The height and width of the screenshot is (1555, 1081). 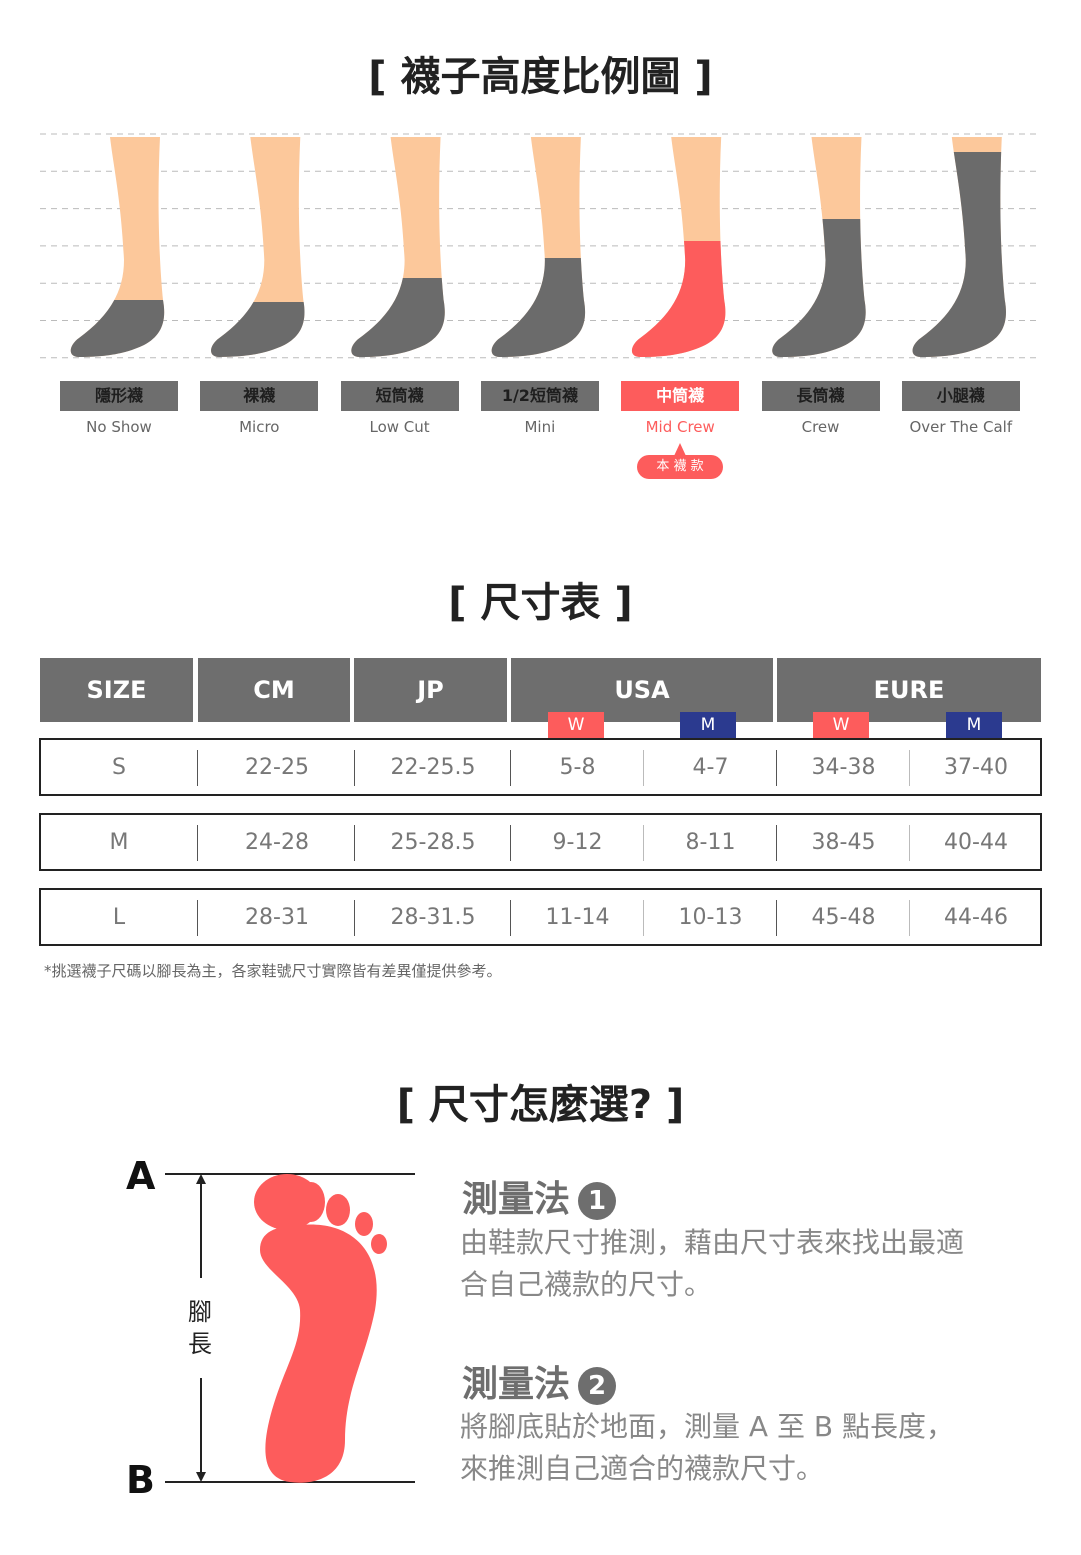 I want to click on method-2-number: 2, so click(x=597, y=1386).